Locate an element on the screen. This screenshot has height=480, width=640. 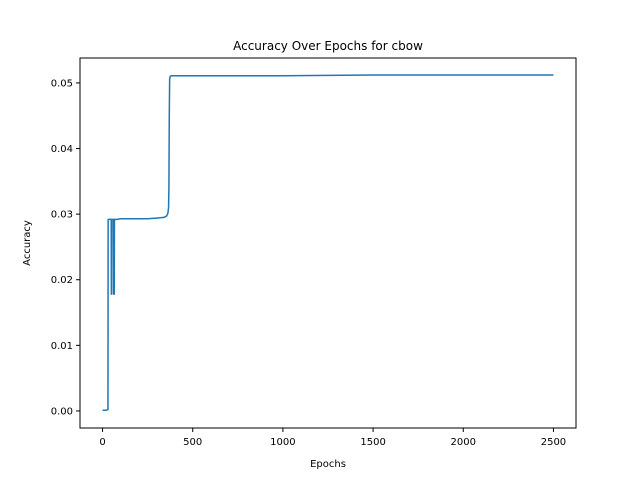
y-axis-label: Accuracy is located at coordinates (27, 243).